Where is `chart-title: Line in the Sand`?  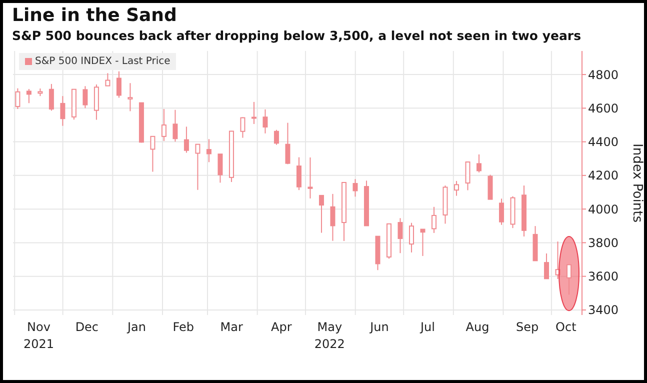
chart-title: Line in the Sand is located at coordinates (94, 15).